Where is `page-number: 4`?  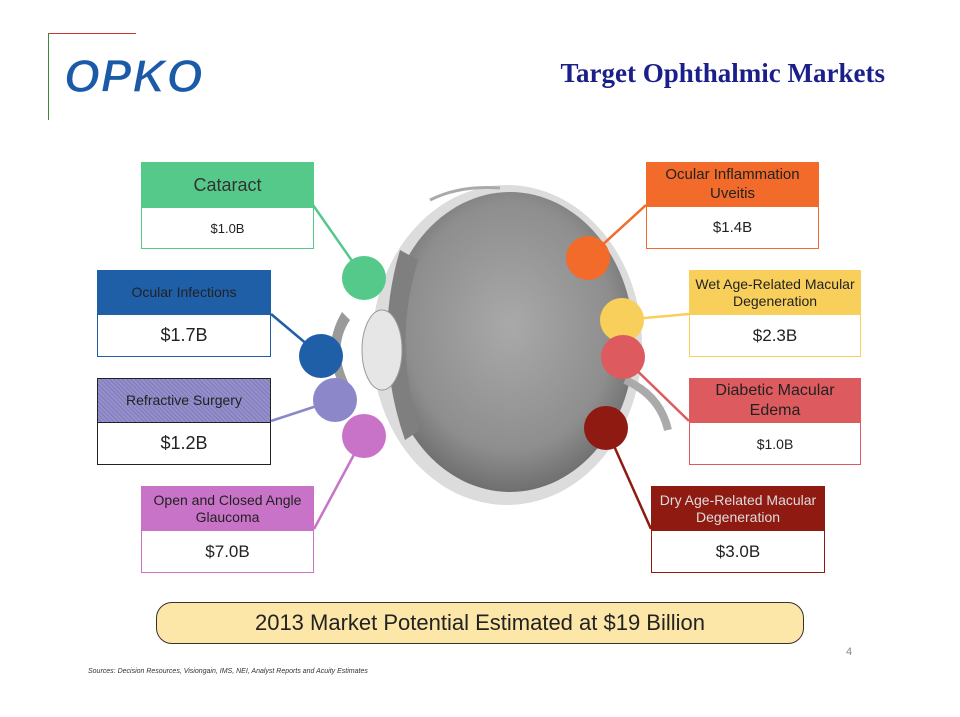
page-number: 4 is located at coordinates (849, 652).